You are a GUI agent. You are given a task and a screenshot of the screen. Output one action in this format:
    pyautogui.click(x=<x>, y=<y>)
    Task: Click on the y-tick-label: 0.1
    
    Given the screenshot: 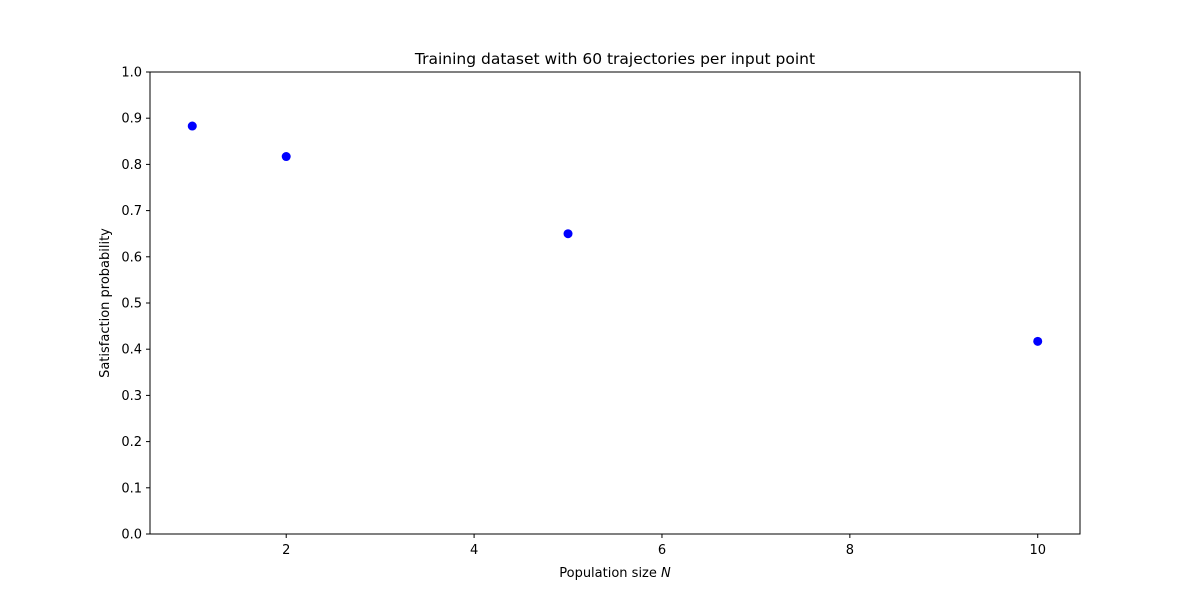 What is the action you would take?
    pyautogui.click(x=131, y=488)
    